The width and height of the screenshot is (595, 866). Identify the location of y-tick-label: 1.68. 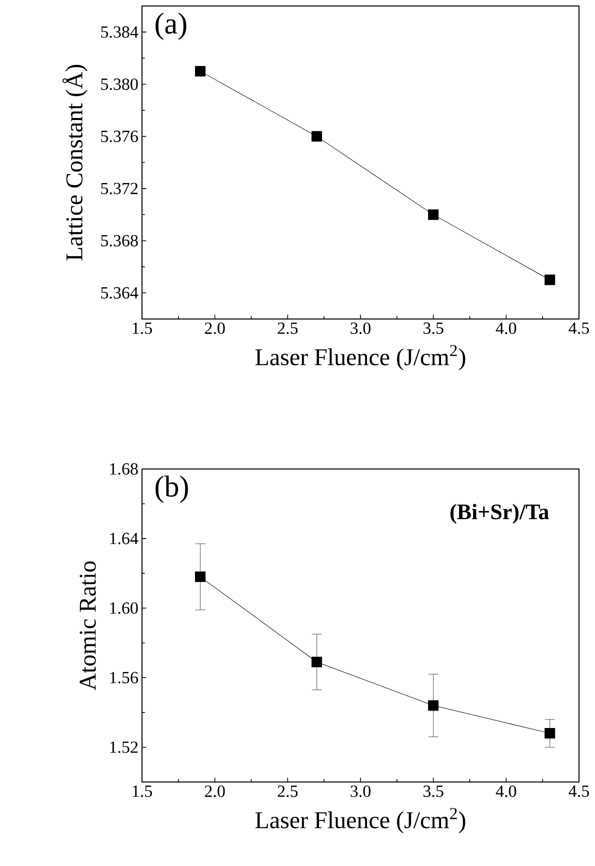
(124, 469).